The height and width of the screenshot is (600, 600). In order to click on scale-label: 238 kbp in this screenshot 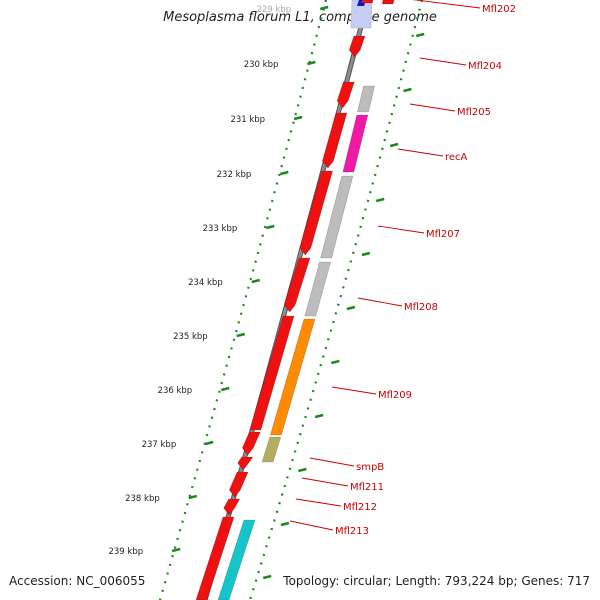, I will do `click(142, 499)`.